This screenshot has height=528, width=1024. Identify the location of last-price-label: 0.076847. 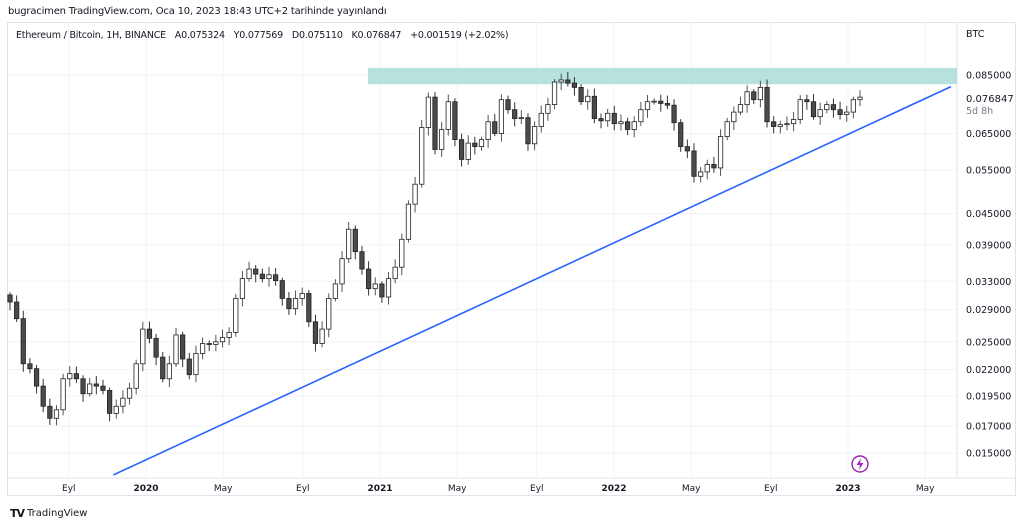
(990, 99).